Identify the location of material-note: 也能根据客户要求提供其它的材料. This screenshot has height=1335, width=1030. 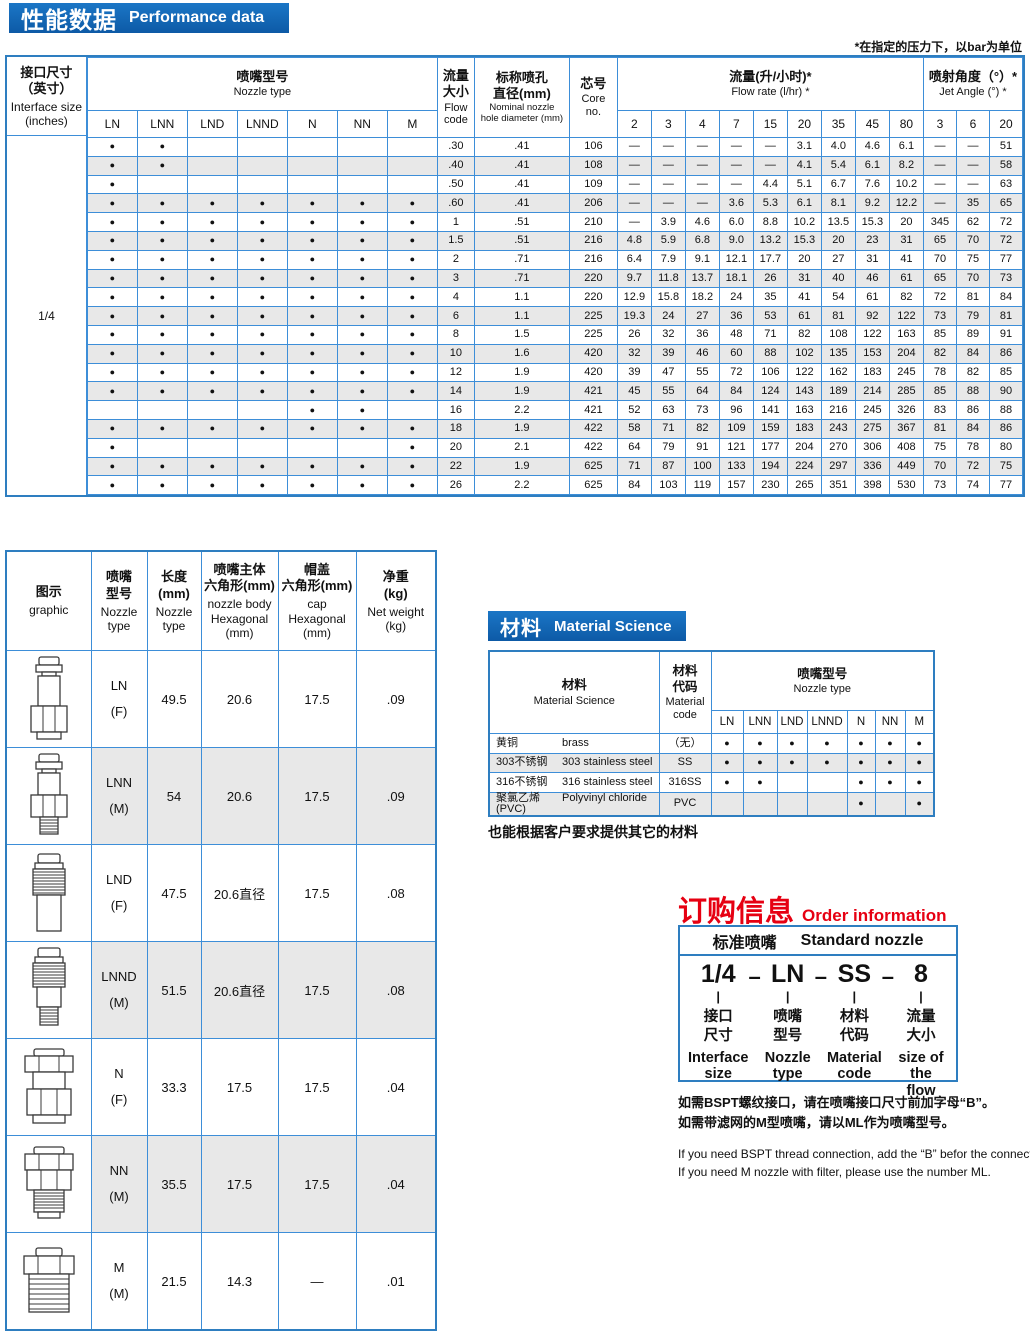
(593, 832).